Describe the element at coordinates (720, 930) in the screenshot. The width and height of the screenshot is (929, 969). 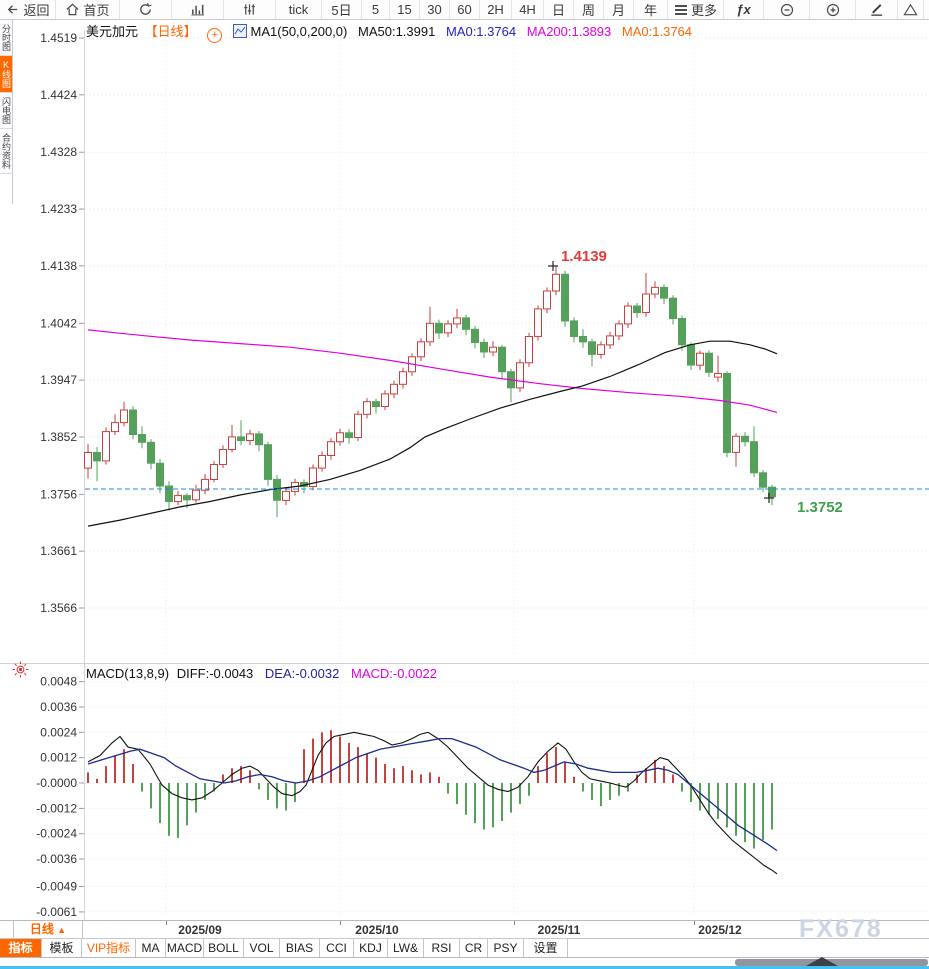
I see `xaxis-date: 2025/12` at that location.